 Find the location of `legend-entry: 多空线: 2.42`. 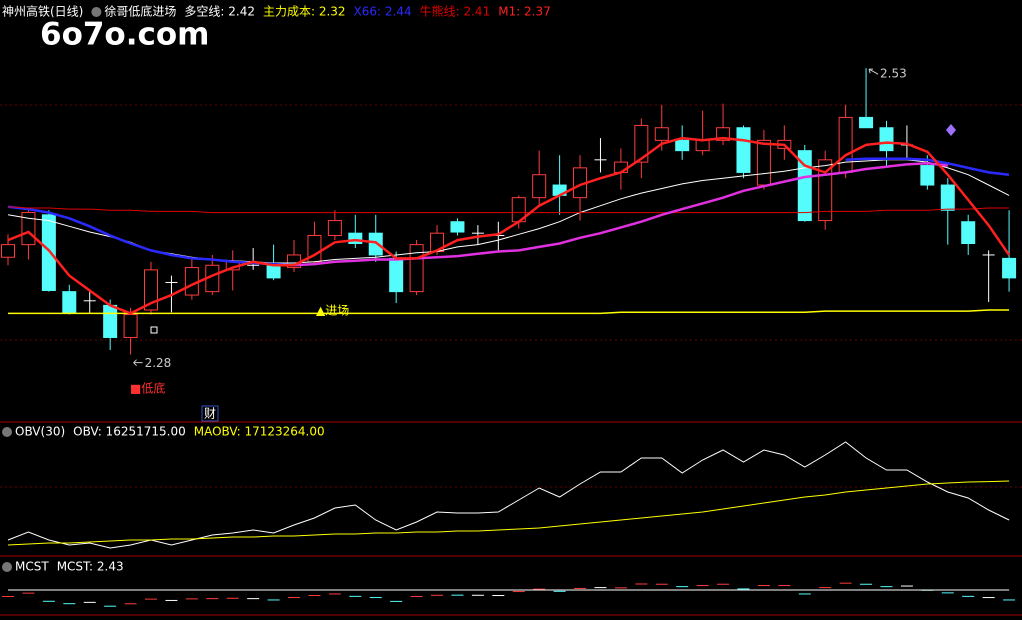

legend-entry: 多空线: 2.42 is located at coordinates (219, 12).